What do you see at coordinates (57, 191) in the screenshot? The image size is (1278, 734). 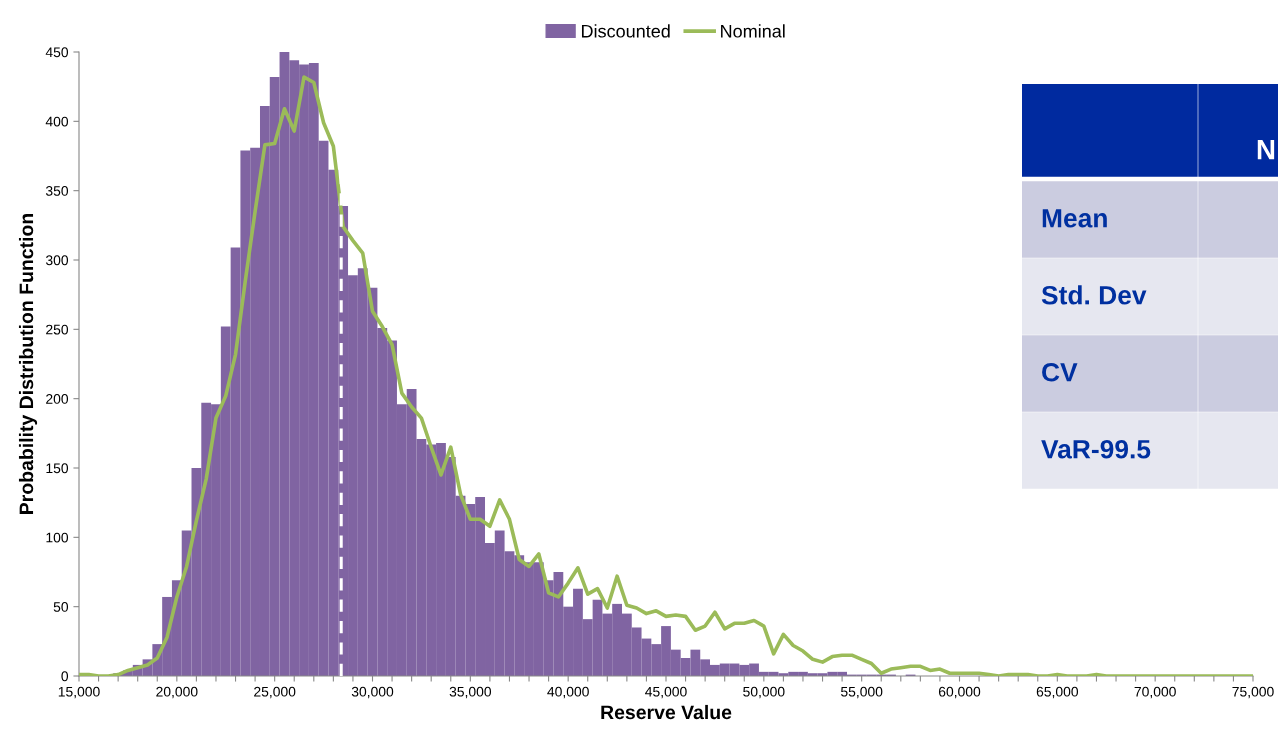 I see `y-tick-label: 350` at bounding box center [57, 191].